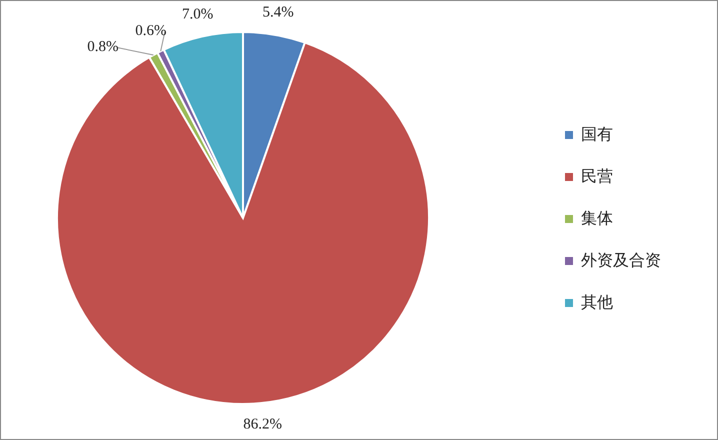  Describe the element at coordinates (597, 302) in the screenshot. I see `legend-label: 其他` at that location.